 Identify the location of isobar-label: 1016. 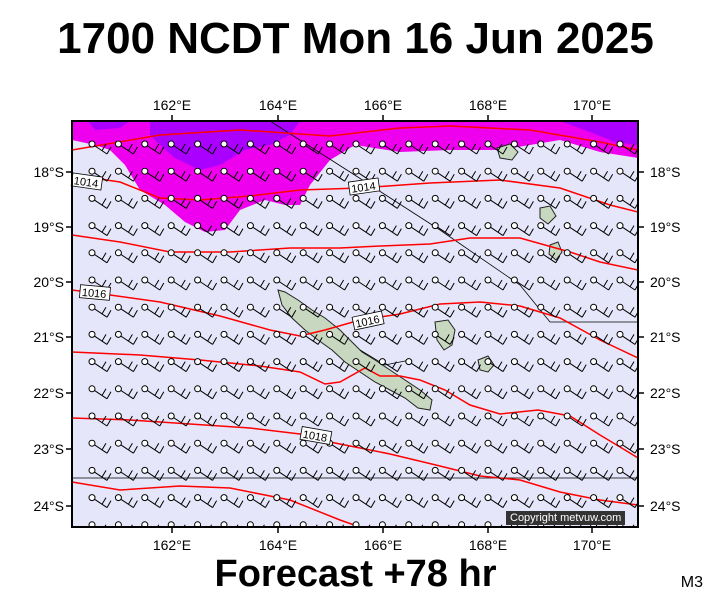
(95, 292).